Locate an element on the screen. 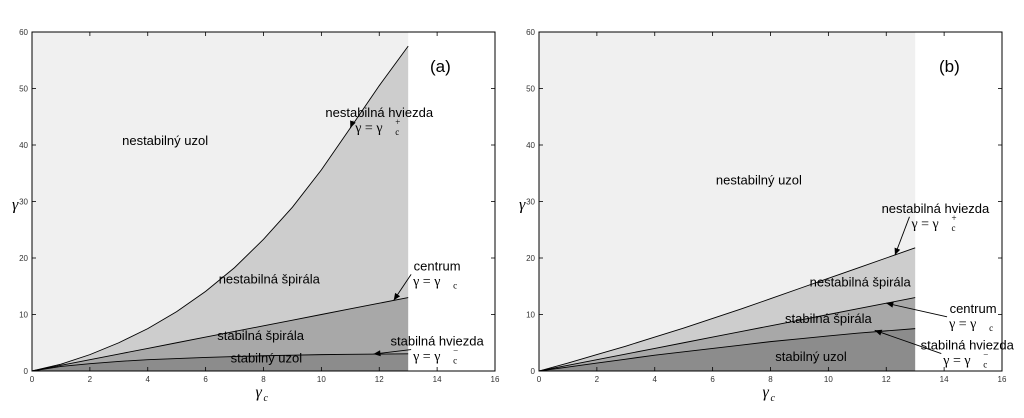  region-unstable-spiral is located at coordinates (727, 309).